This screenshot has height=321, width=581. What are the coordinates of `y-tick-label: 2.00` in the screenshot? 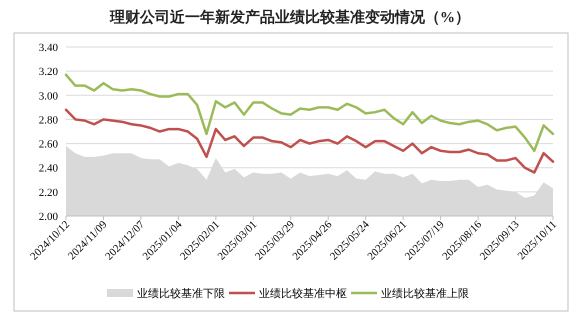 It's located at (48, 217).